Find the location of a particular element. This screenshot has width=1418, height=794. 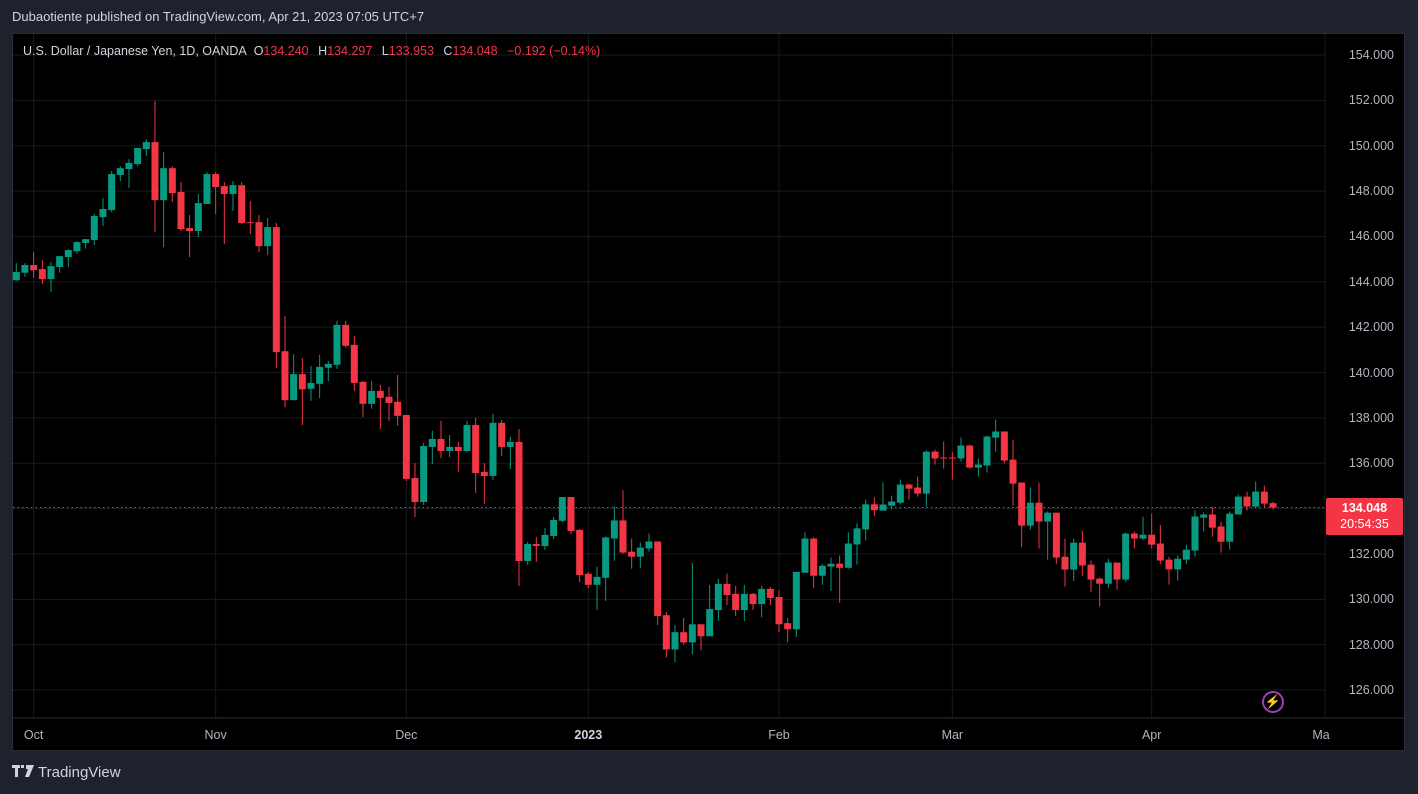

price-tick-label: 136.000 is located at coordinates (1371, 463).